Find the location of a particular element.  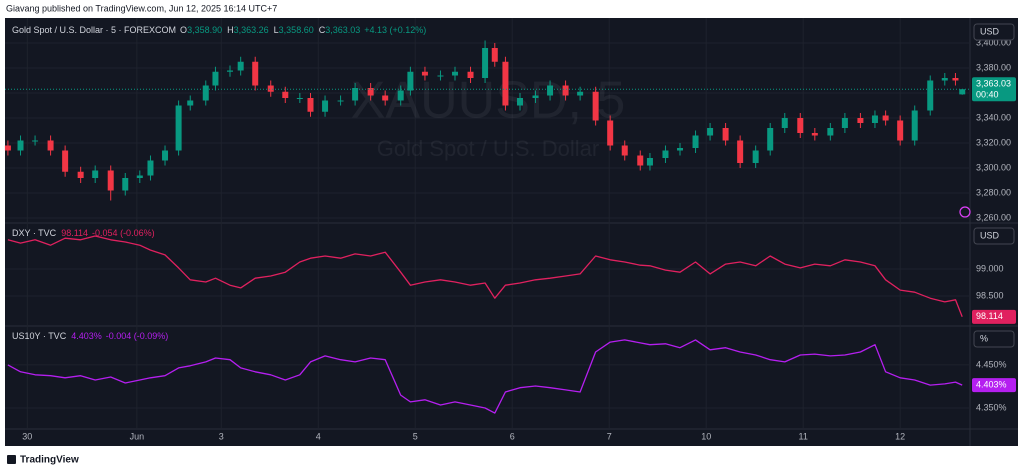

y-tick-label: 98.500 is located at coordinates (990, 295).